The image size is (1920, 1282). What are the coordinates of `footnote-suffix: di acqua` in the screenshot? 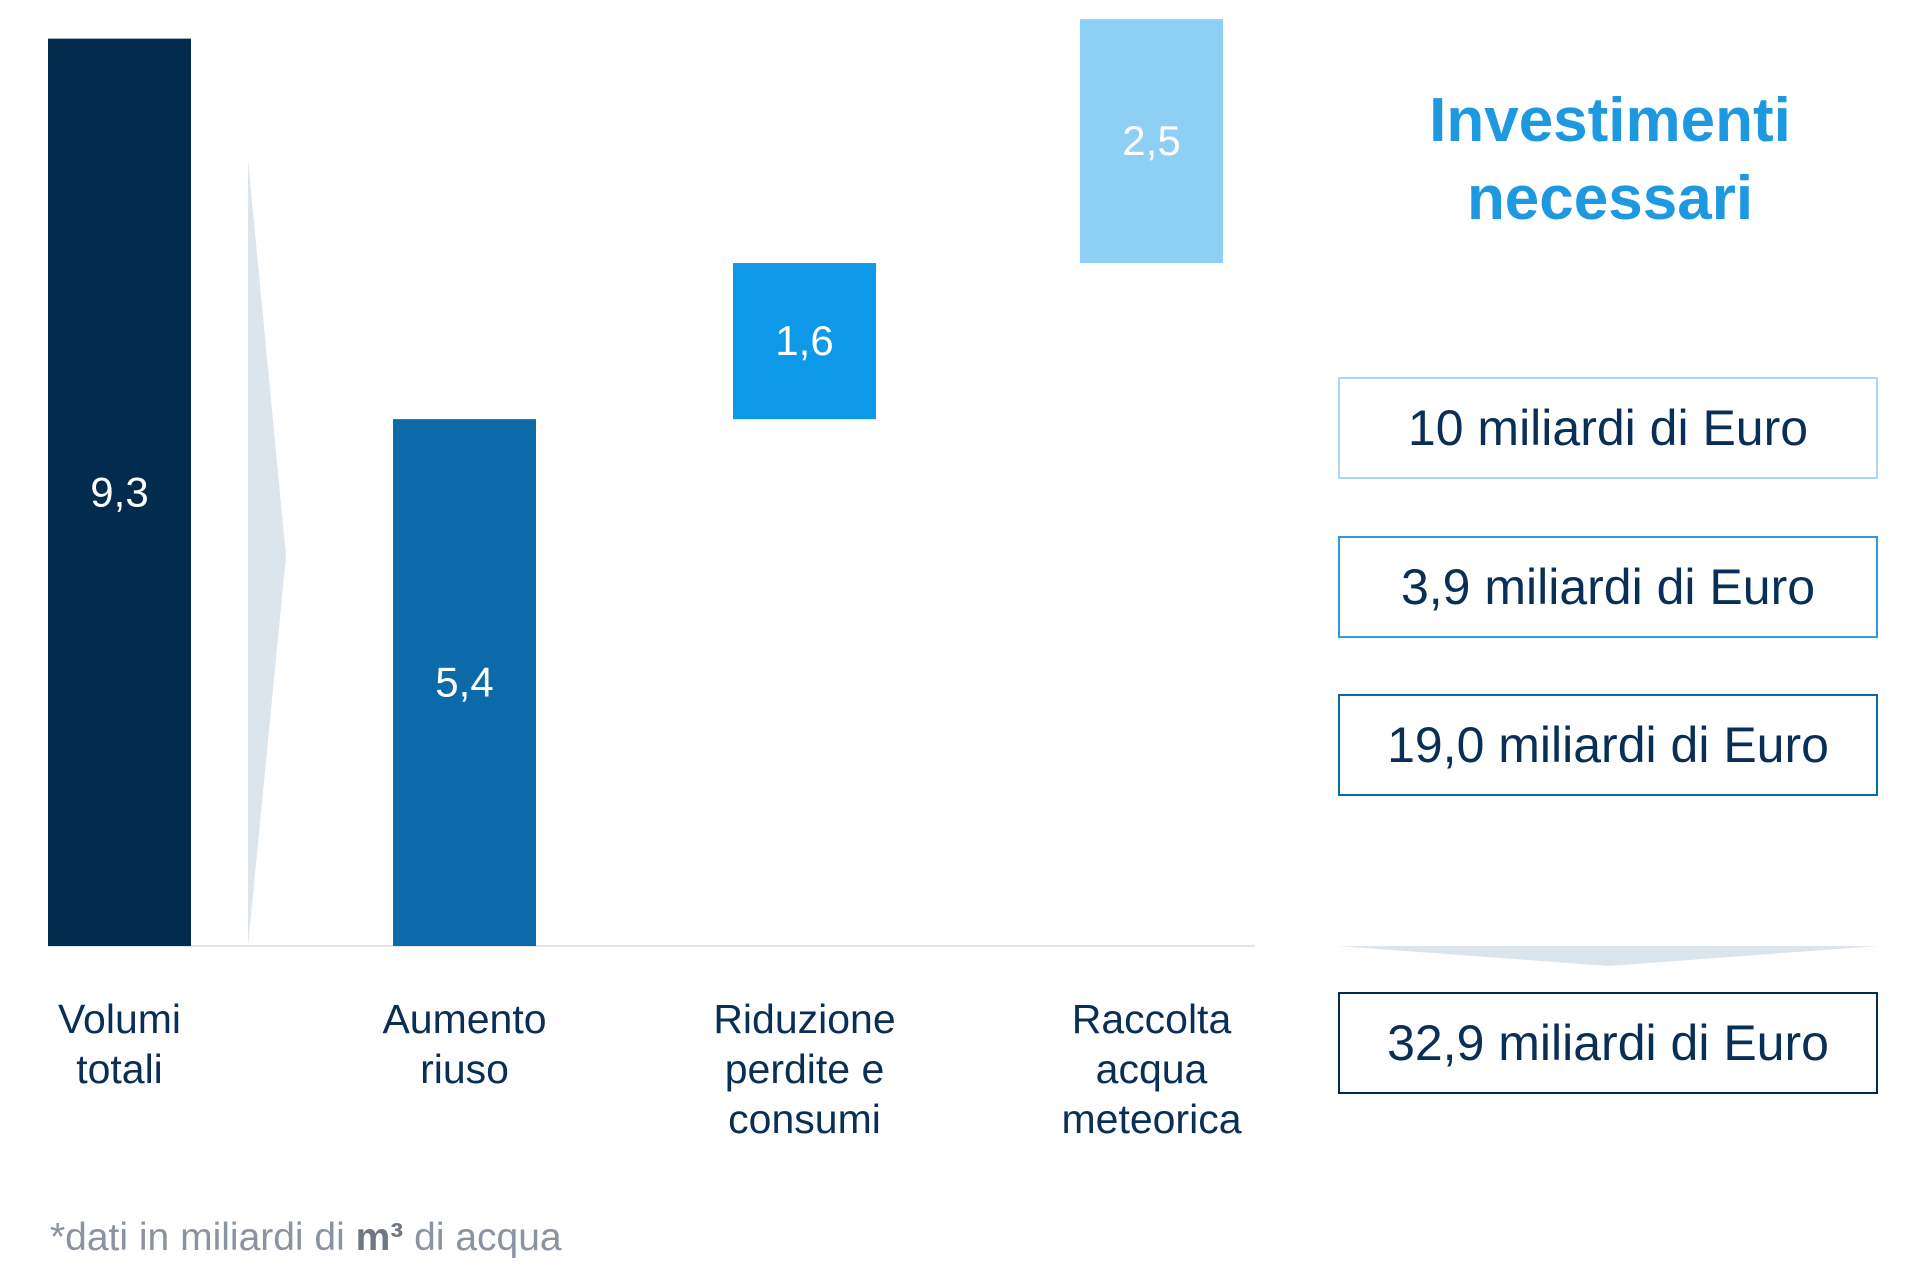 It's located at (482, 1237).